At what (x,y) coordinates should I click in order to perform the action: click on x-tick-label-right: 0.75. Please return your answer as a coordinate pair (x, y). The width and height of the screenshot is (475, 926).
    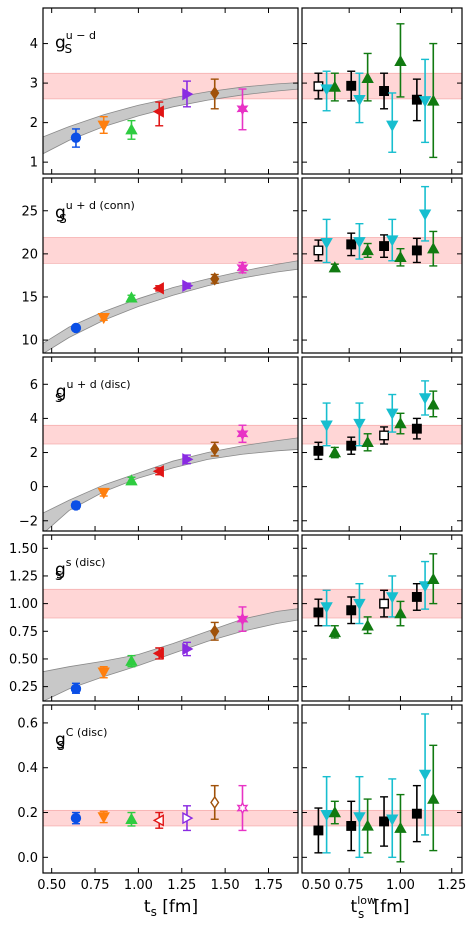
    Looking at the image, I should click on (349, 885).